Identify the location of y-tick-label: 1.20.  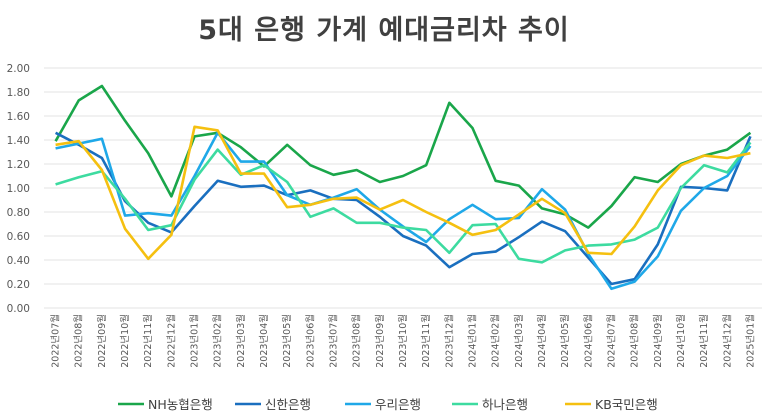
(18, 165).